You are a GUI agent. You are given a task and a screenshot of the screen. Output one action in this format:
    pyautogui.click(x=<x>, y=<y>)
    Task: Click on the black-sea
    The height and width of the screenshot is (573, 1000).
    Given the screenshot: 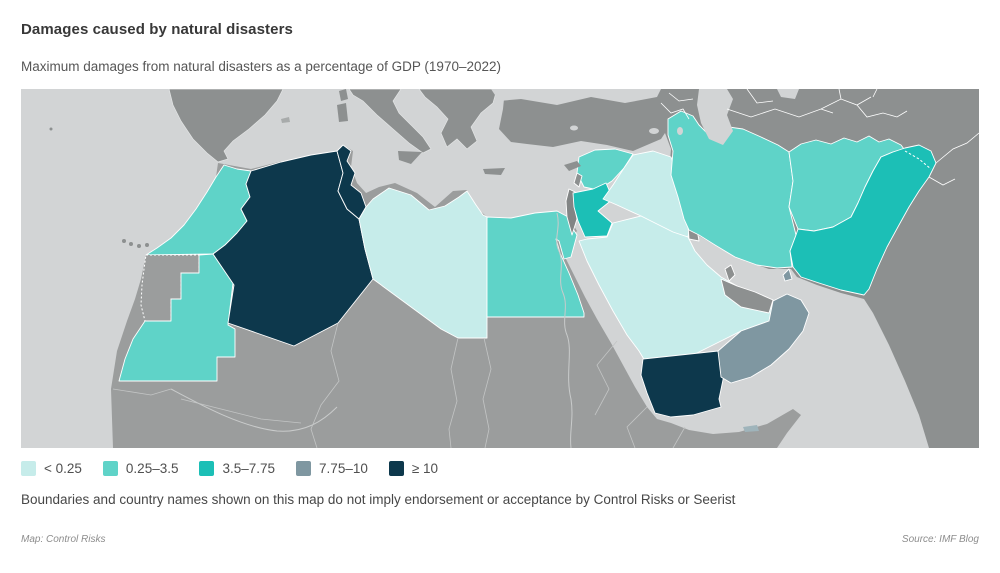 What is the action you would take?
    pyautogui.click(x=576, y=97)
    